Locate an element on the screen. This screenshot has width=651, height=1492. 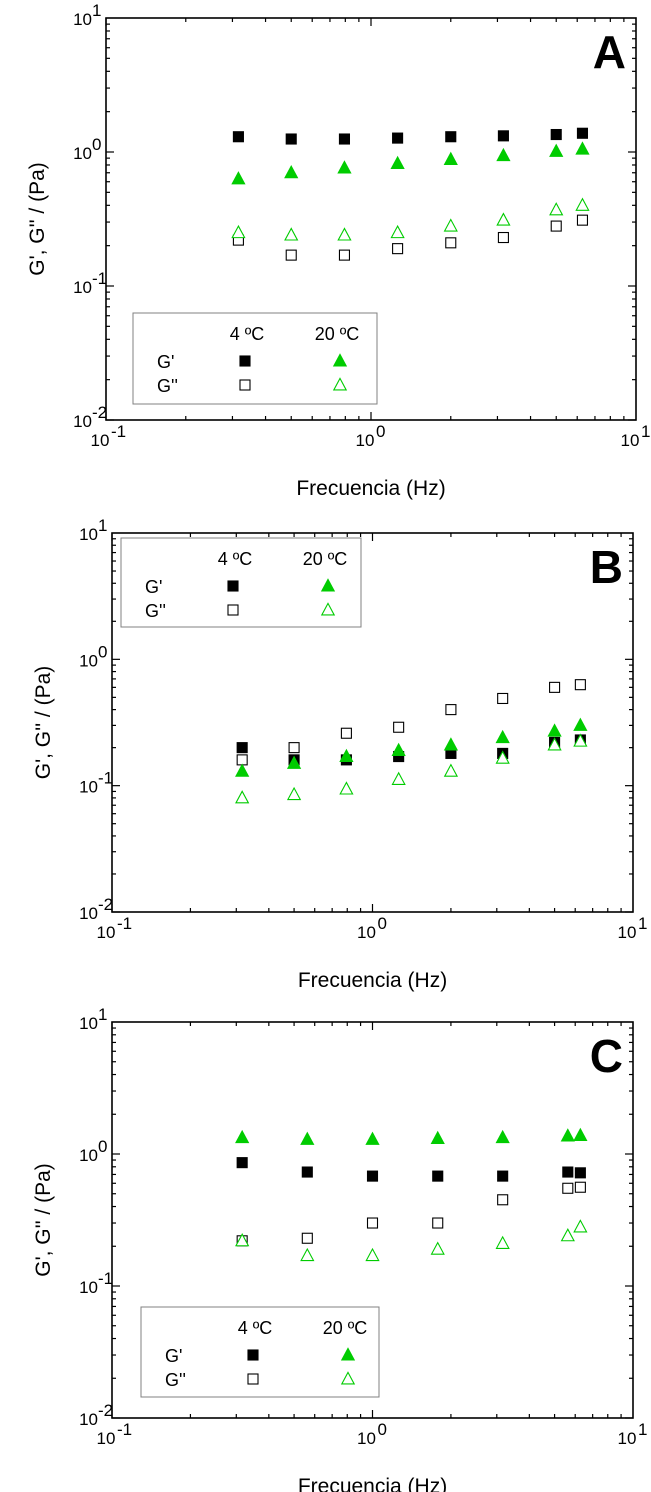
panel-label: C is located at coordinates (606, 1056).